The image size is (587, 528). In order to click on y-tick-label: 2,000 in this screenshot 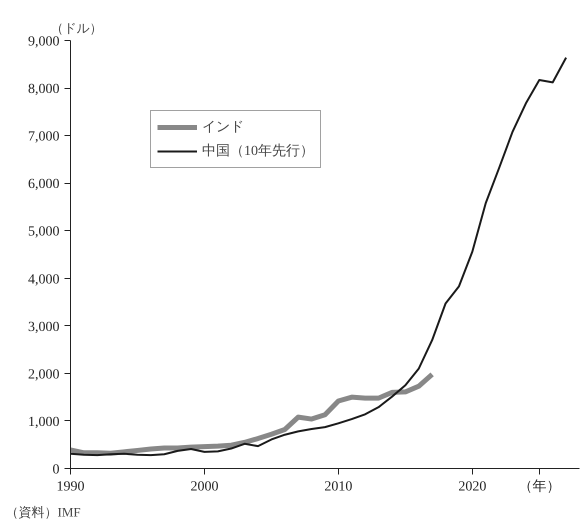, I will do `click(44, 374)`.